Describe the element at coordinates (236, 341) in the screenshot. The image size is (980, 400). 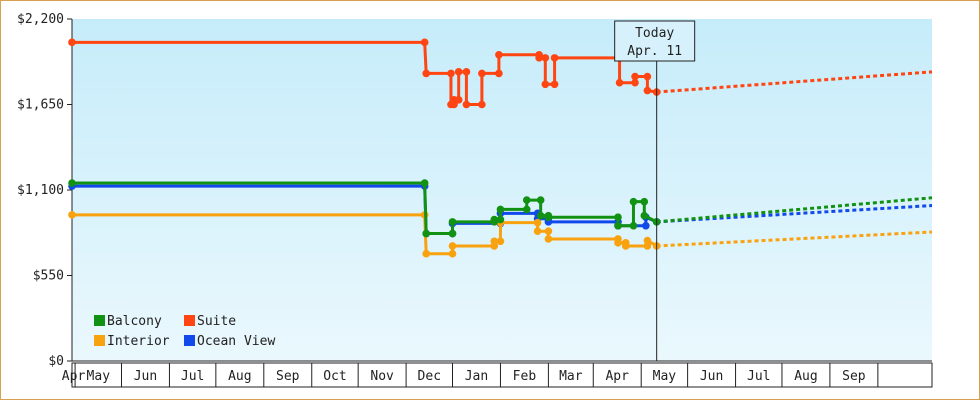
I see `legend-label: Ocean View` at that location.